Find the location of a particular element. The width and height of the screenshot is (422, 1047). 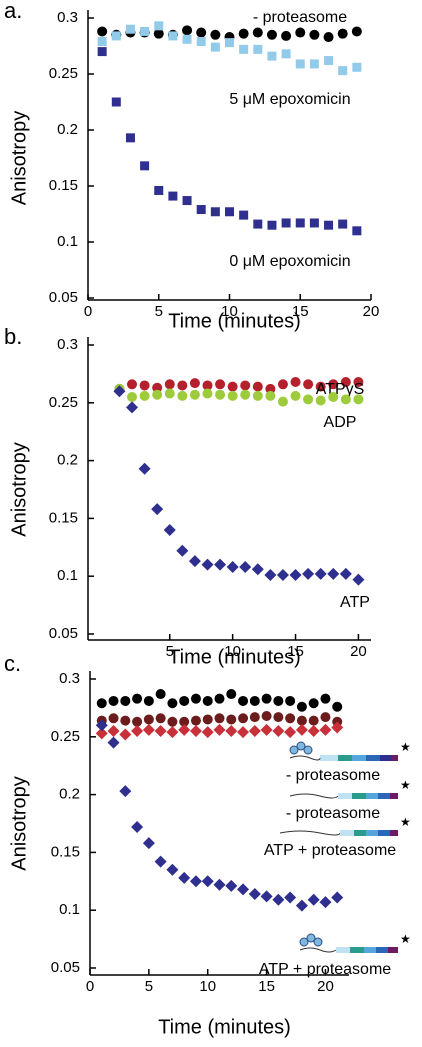

y-tick-label: 0.2 is located at coordinates (69, 794).